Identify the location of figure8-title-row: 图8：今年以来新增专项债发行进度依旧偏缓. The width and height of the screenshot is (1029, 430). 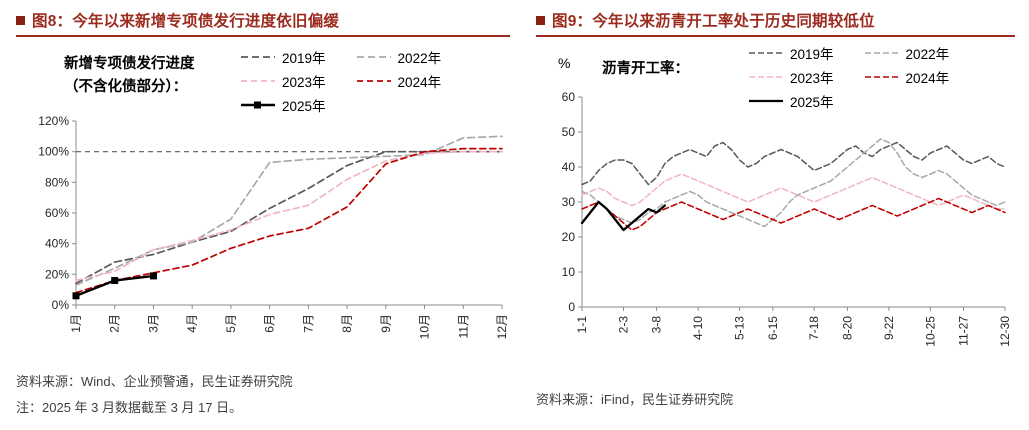
(263, 20).